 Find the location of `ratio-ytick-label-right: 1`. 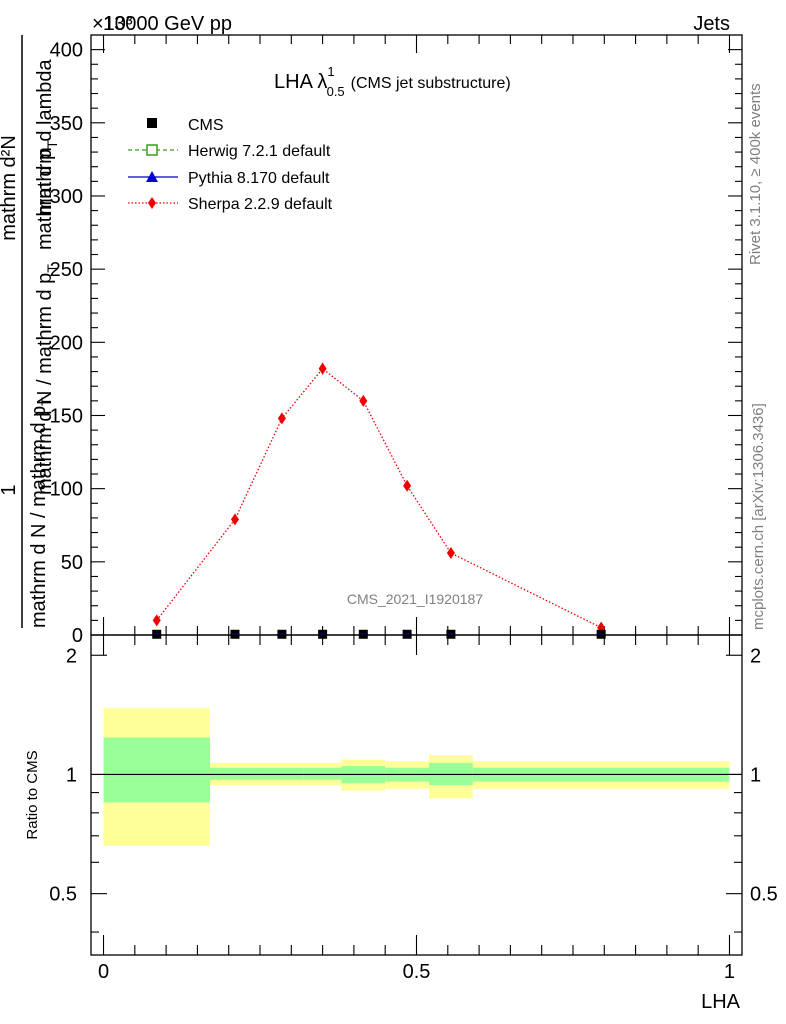

ratio-ytick-label-right: 1 is located at coordinates (755, 775).